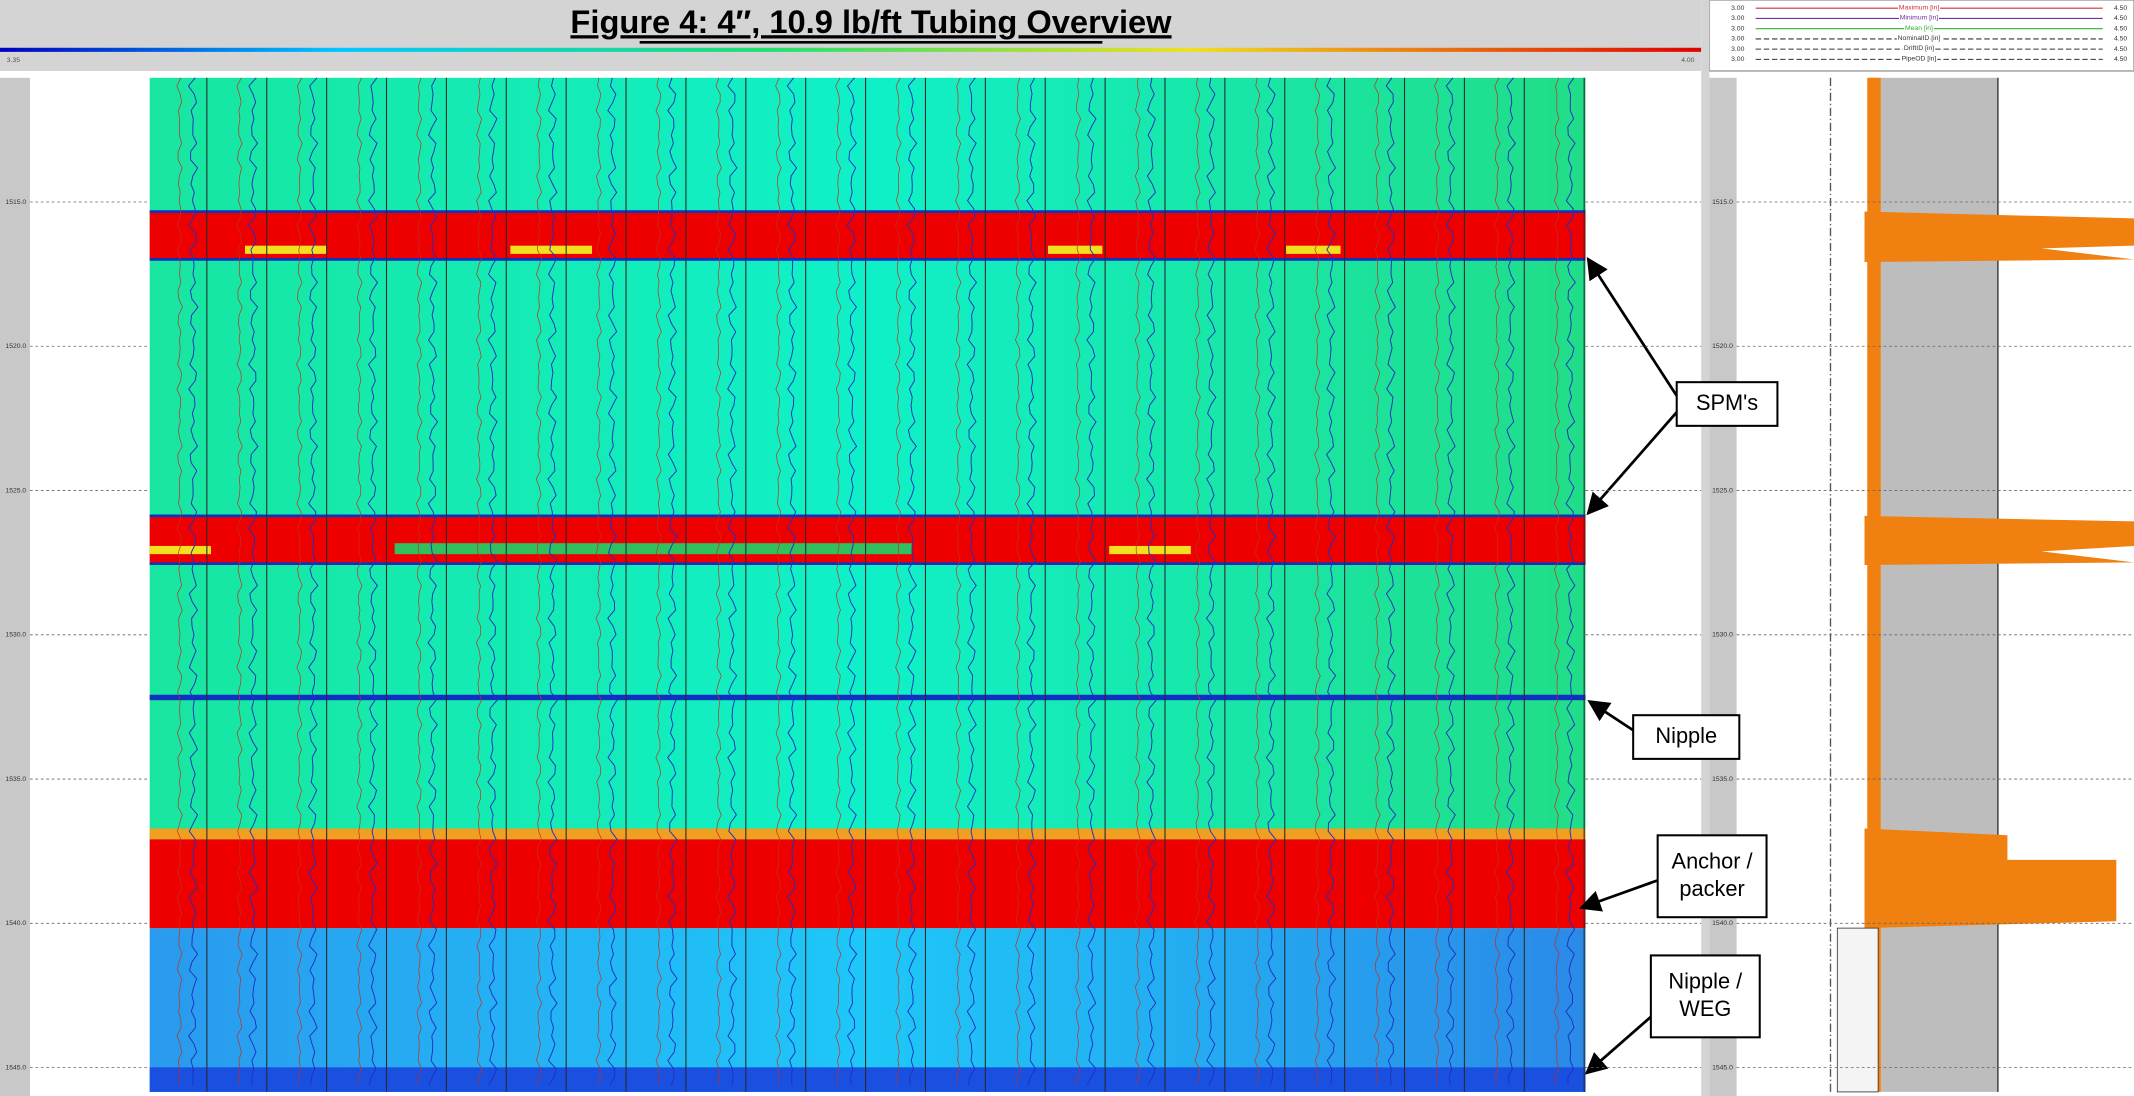 Image resolution: width=2134 pixels, height=1096 pixels. I want to click on anchor-top, so click(867, 834).